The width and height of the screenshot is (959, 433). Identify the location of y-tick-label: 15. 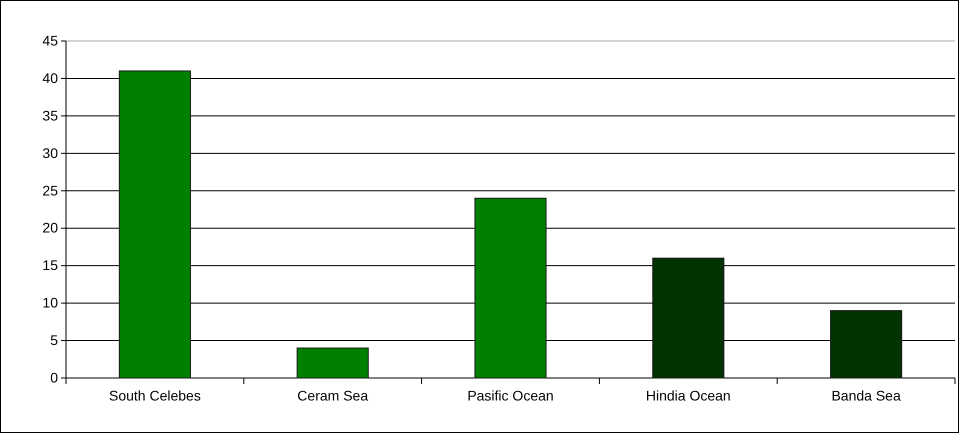
(50, 265).